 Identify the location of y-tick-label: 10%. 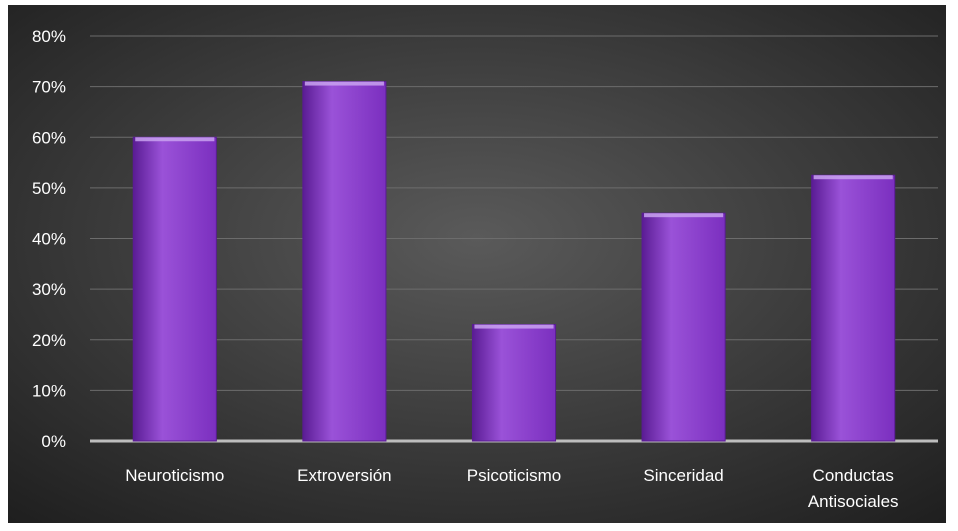
(49, 390).